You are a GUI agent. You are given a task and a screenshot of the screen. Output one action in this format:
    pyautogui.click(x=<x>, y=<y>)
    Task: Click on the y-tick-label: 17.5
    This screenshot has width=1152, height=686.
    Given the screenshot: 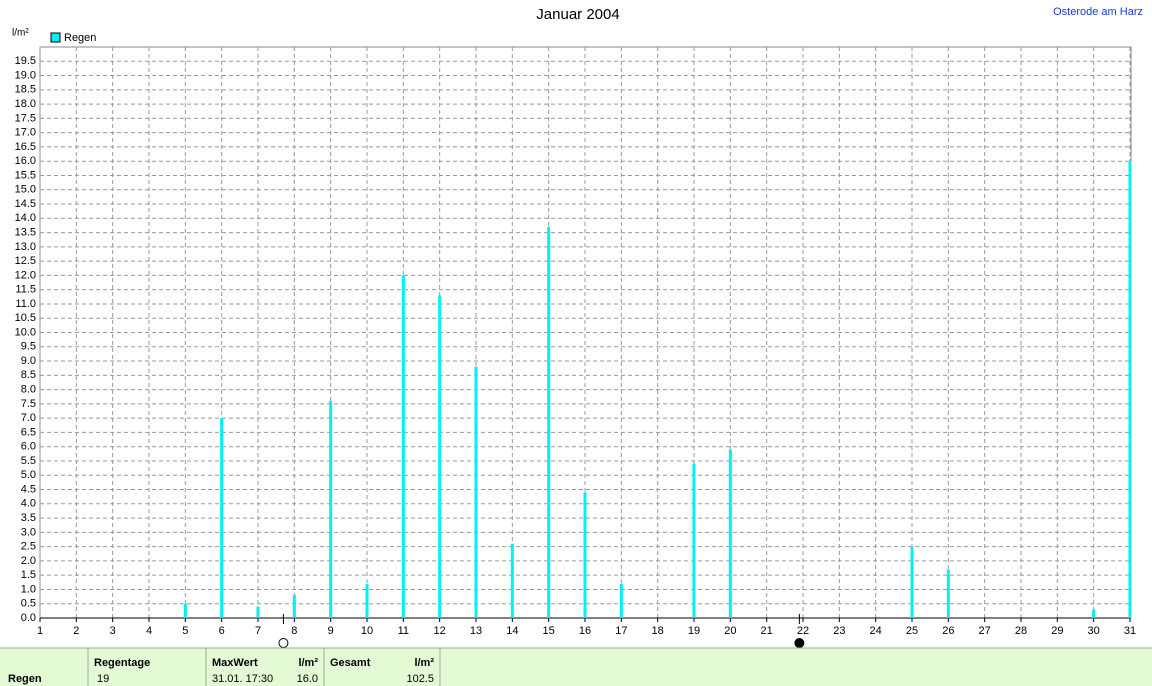 What is the action you would take?
    pyautogui.click(x=25, y=118)
    